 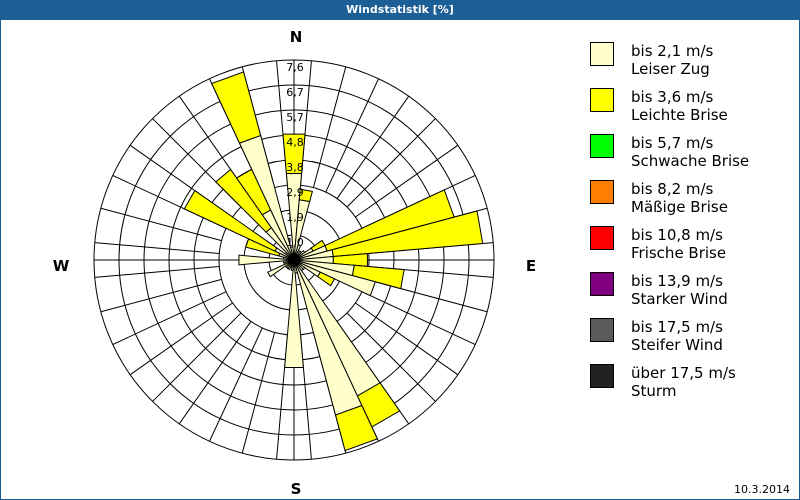 I want to click on legend-label: Mäßige Brise, so click(x=679, y=207).